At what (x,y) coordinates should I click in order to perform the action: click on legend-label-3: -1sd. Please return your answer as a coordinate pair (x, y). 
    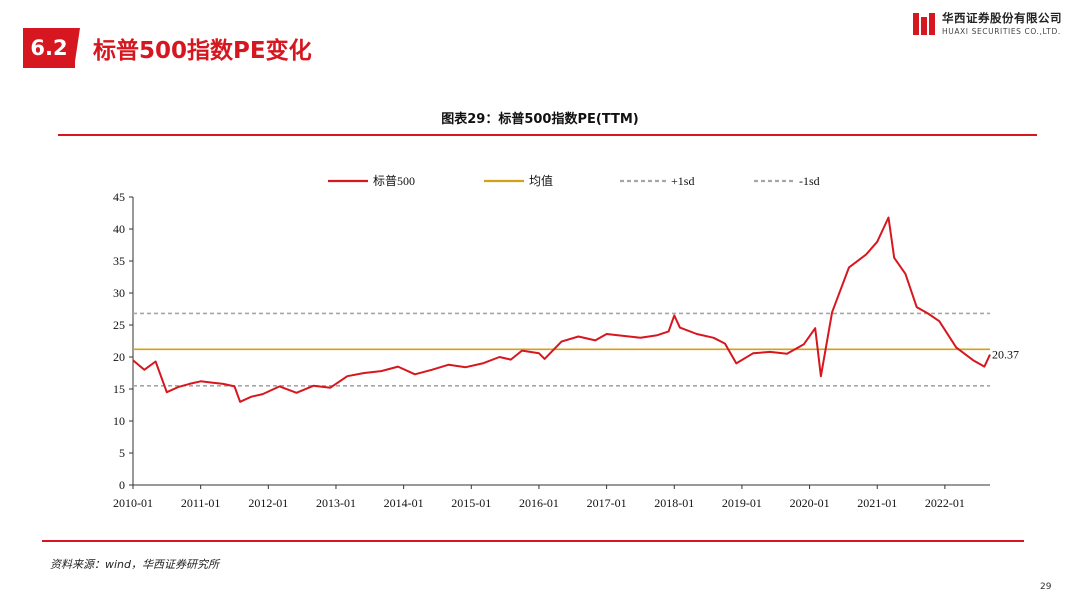
    Looking at the image, I should click on (809, 181).